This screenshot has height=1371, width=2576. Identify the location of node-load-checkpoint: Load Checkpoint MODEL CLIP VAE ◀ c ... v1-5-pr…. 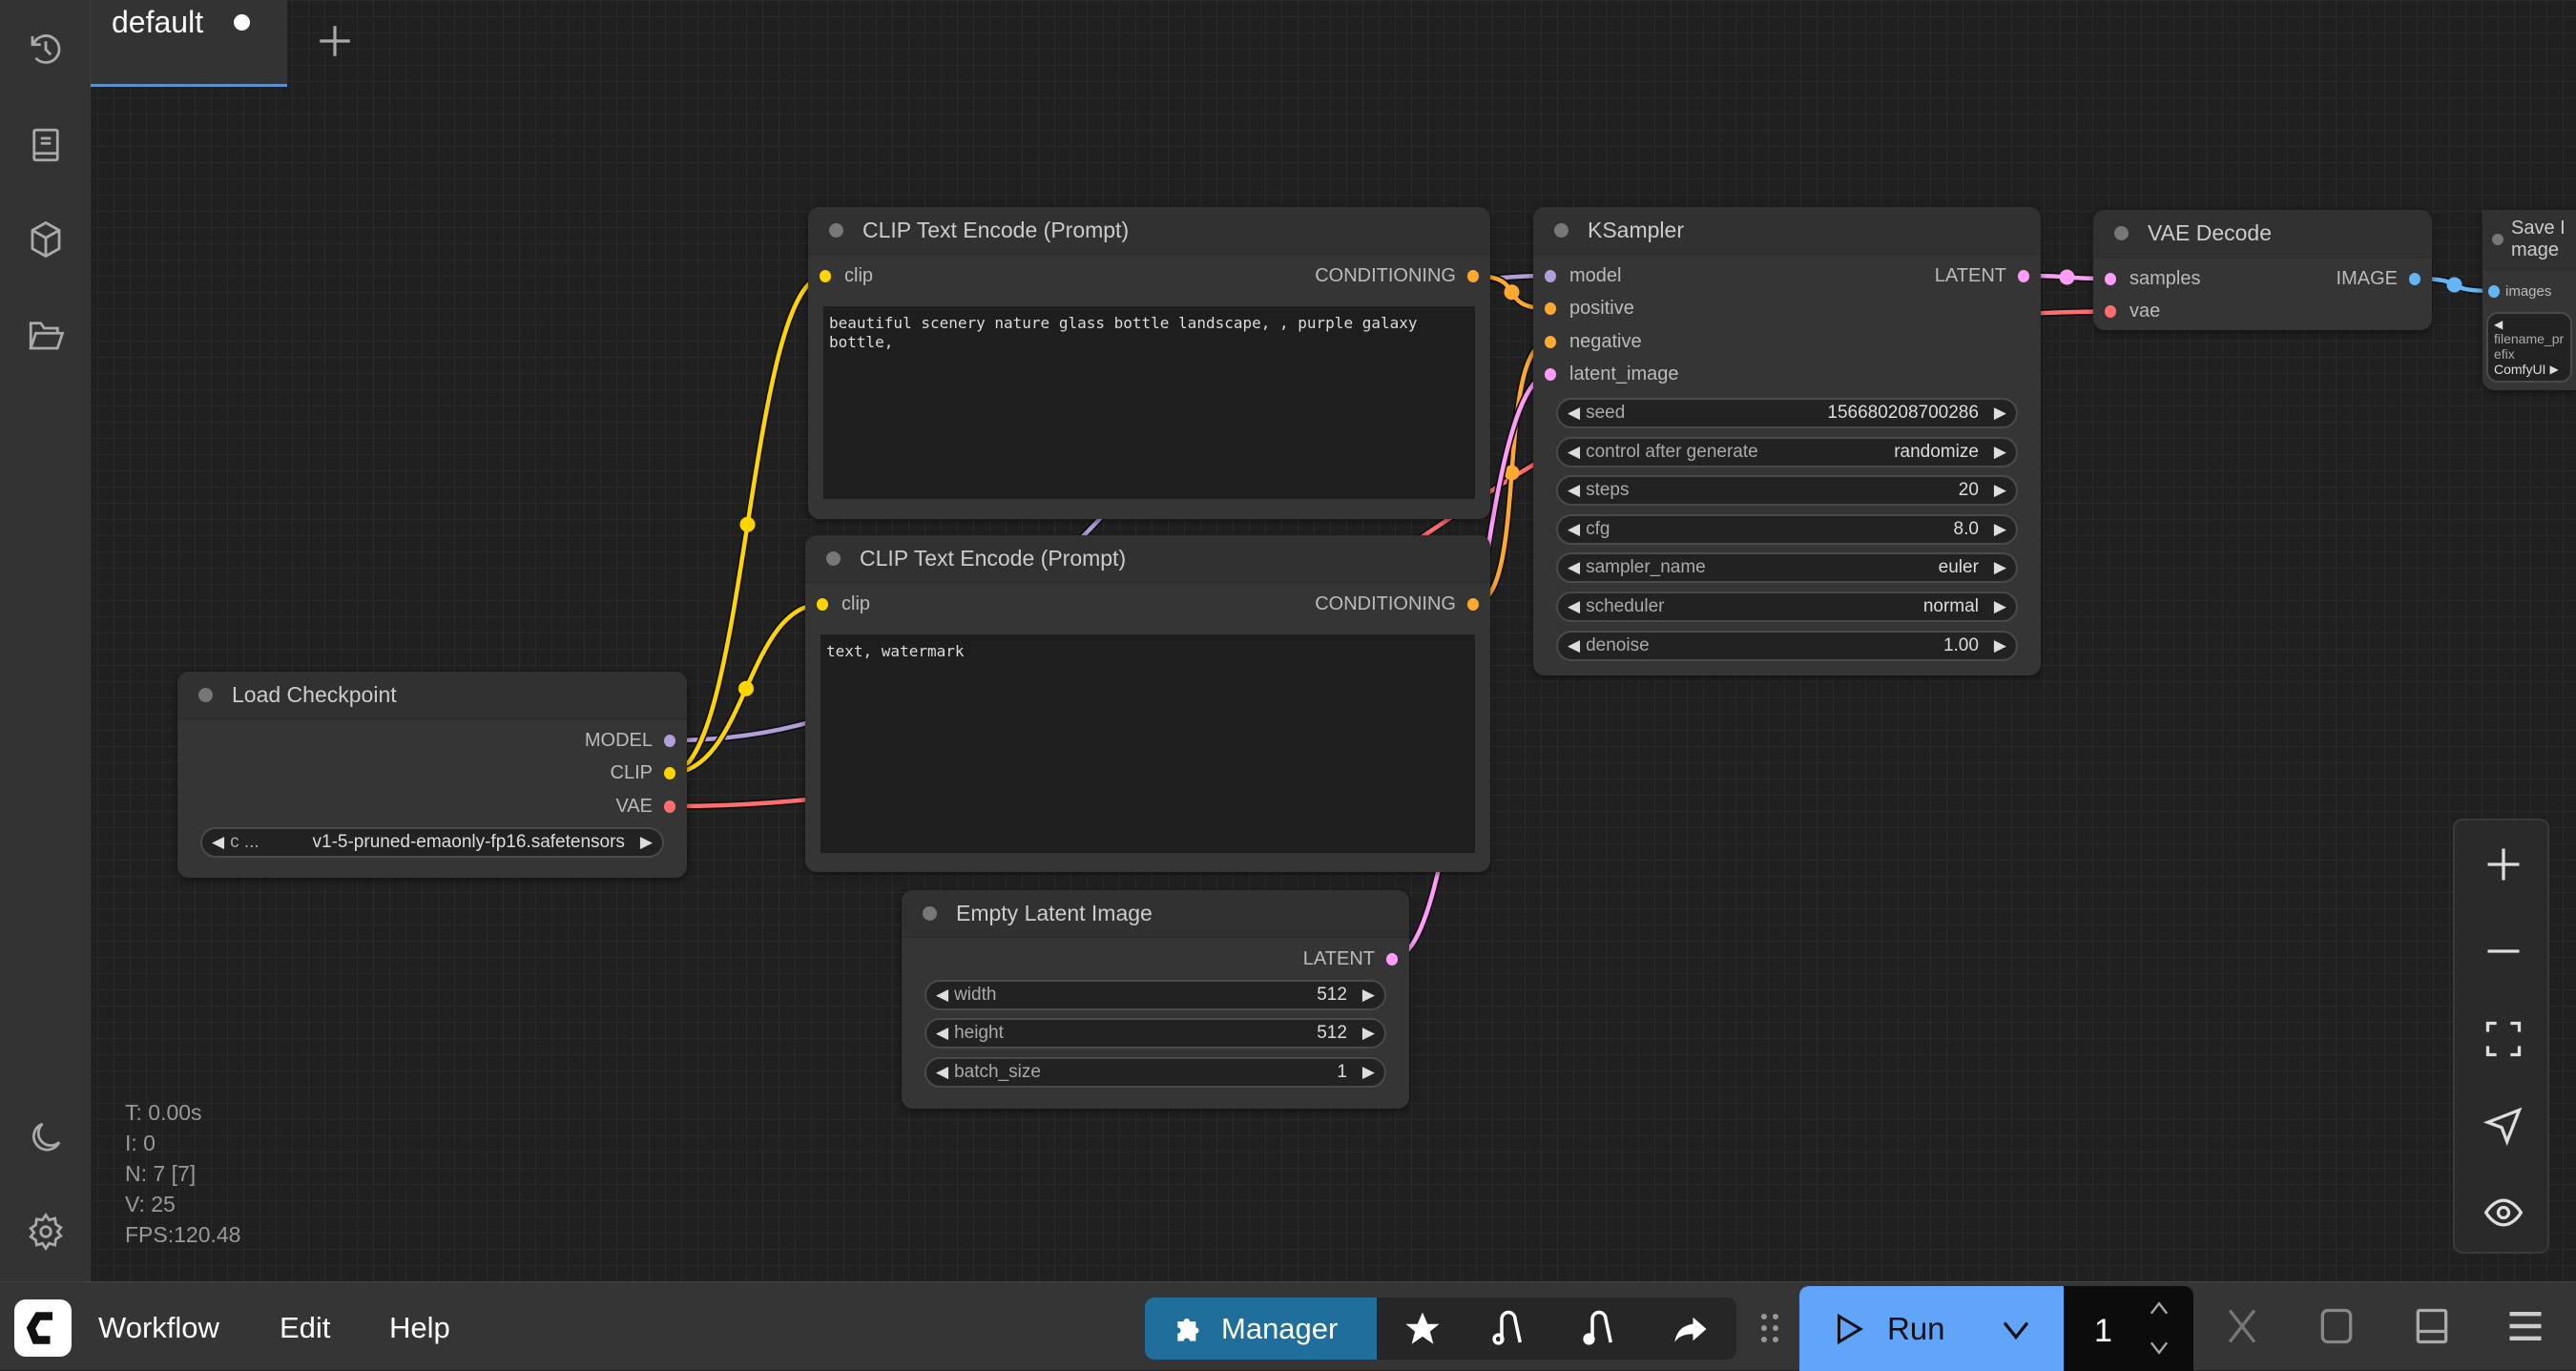
(432, 775).